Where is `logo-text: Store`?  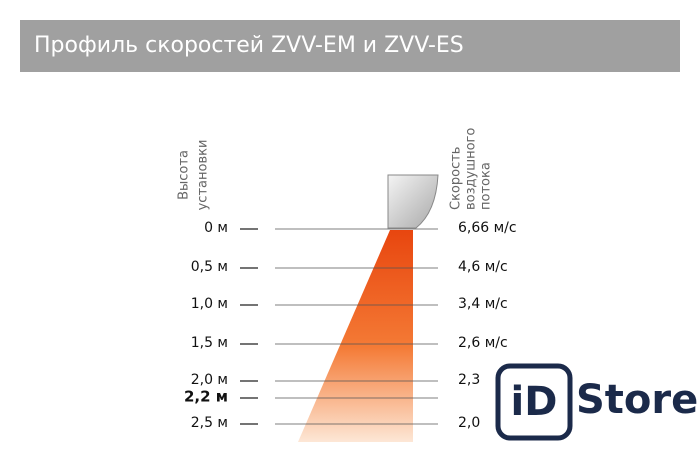 logo-text: Store is located at coordinates (637, 400).